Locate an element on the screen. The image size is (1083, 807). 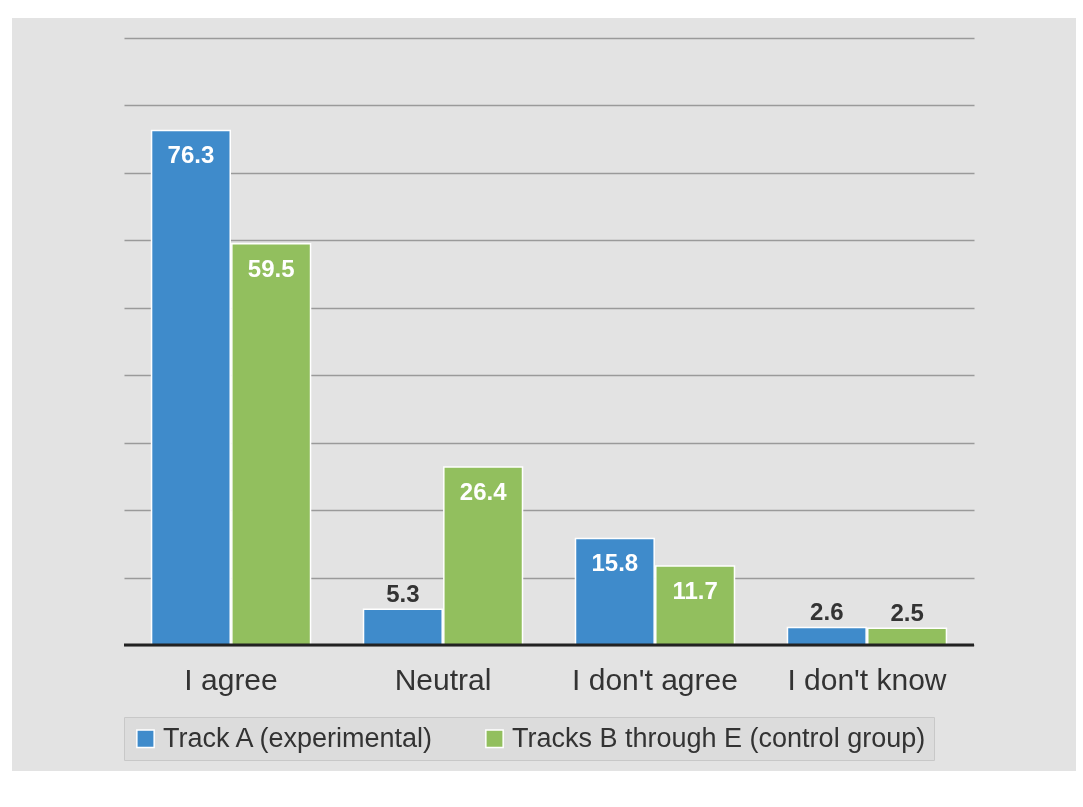
legend-label: Track A (experimental) is located at coordinates (298, 737).